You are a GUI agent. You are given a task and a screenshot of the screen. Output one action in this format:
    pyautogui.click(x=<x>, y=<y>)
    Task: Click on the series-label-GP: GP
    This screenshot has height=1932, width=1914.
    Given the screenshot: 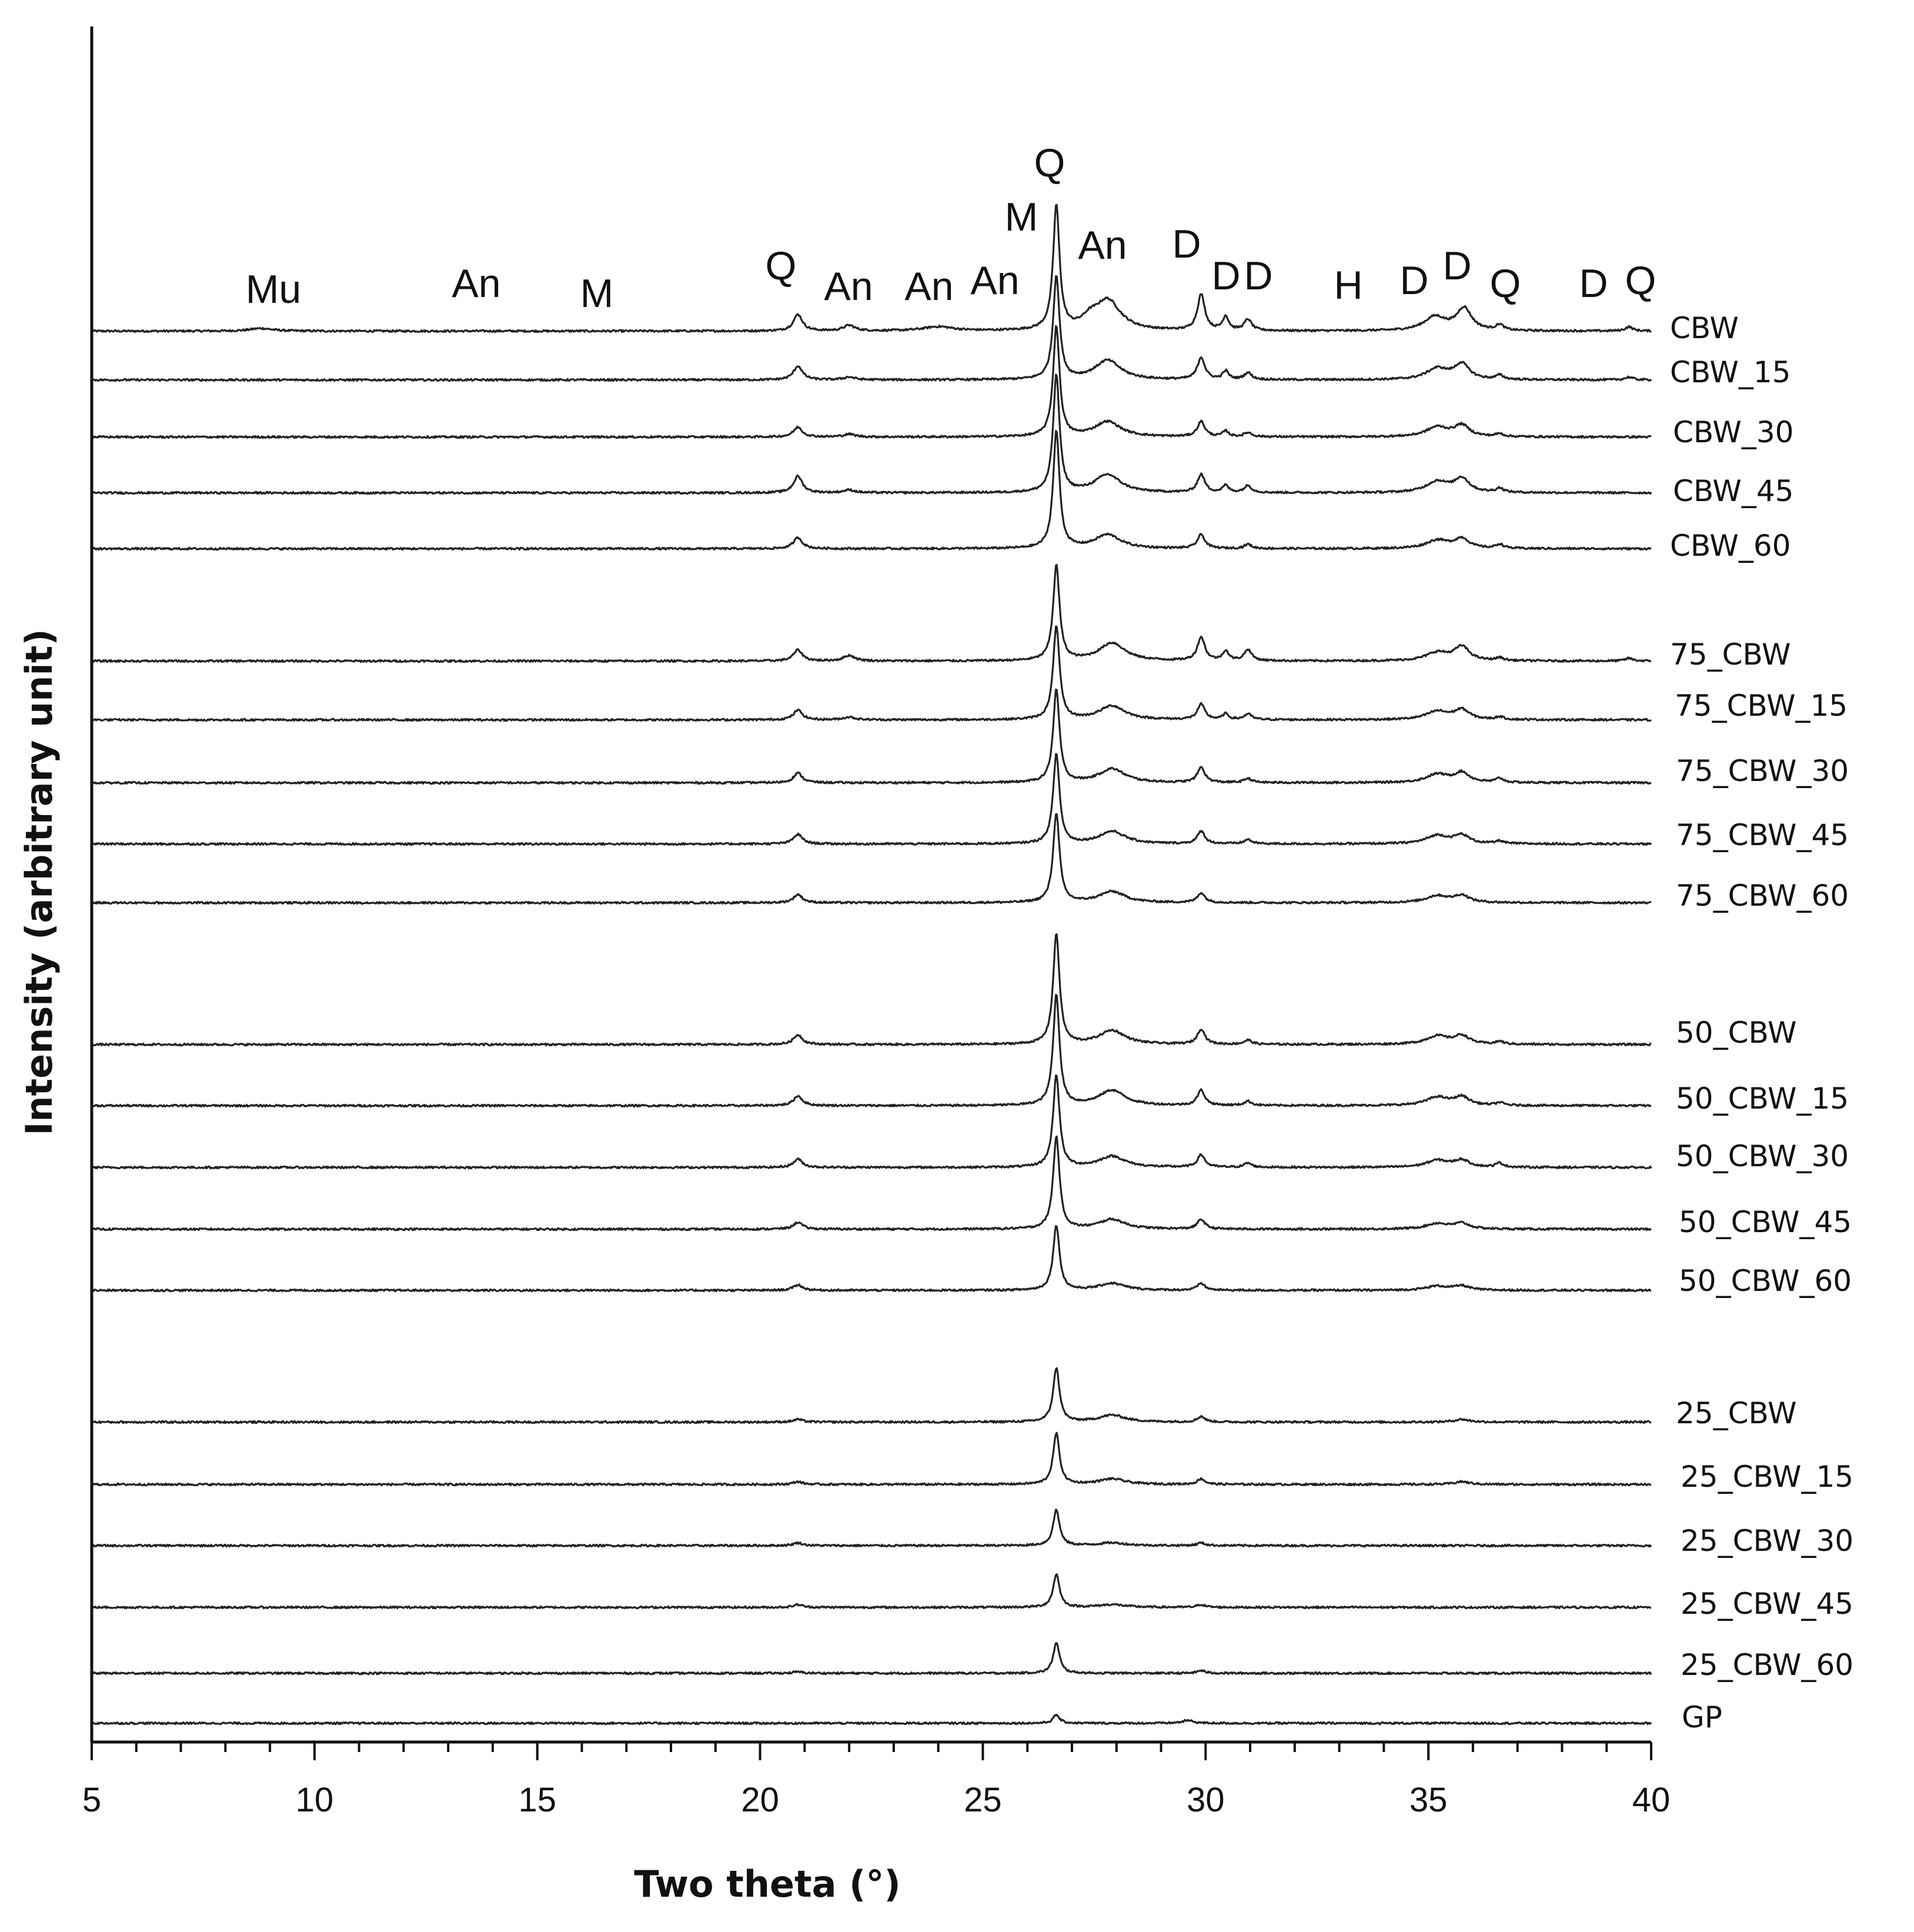 What is the action you would take?
    pyautogui.click(x=1702, y=1717)
    